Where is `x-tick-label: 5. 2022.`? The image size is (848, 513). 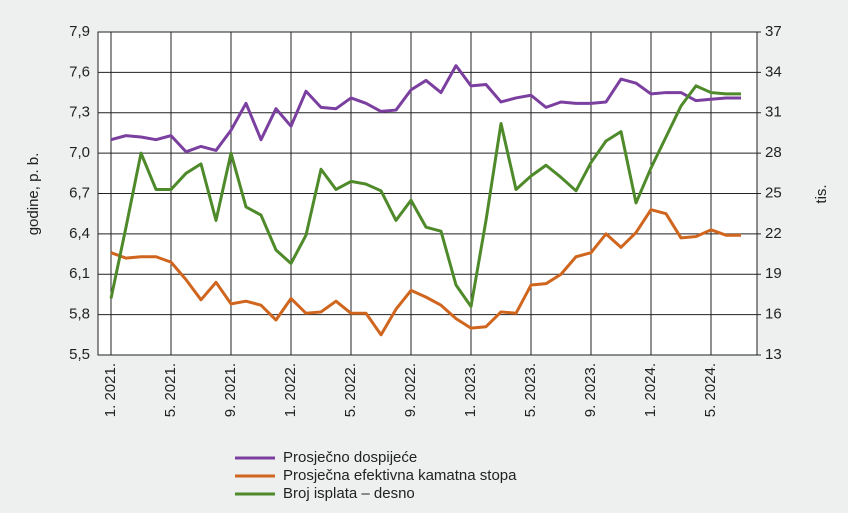 x-tick-label: 5. 2022. is located at coordinates (350, 390).